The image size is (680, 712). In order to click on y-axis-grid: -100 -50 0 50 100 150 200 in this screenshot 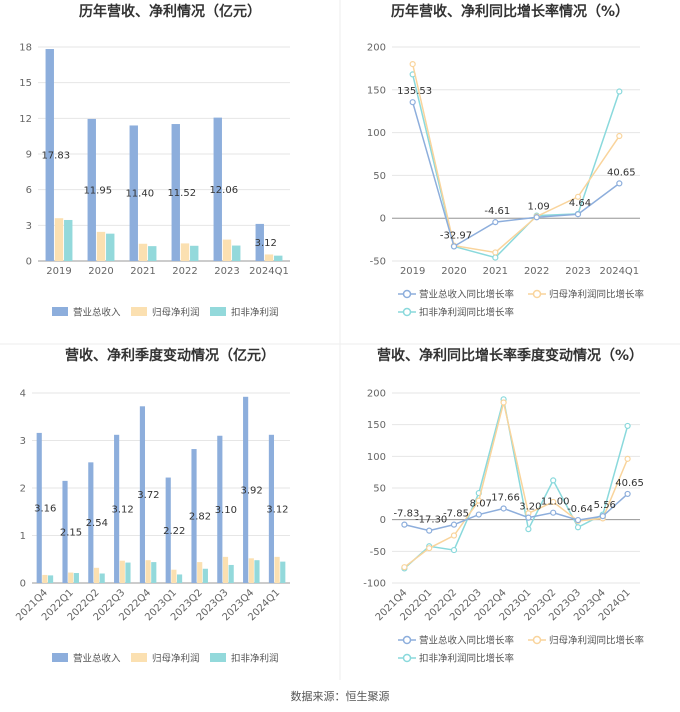, I will do `click(501, 489)`.